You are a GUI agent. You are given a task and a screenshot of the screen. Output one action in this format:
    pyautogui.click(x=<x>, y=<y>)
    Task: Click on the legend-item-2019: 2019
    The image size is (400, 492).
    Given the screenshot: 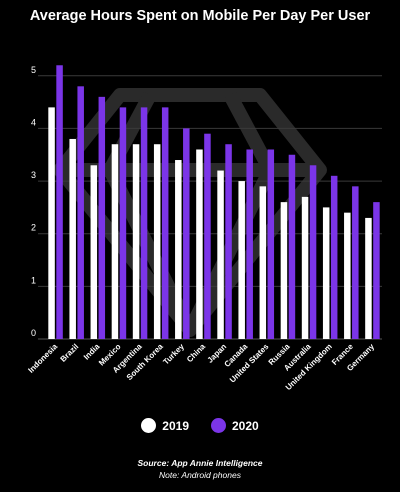 What is the action you would take?
    pyautogui.click(x=165, y=425)
    